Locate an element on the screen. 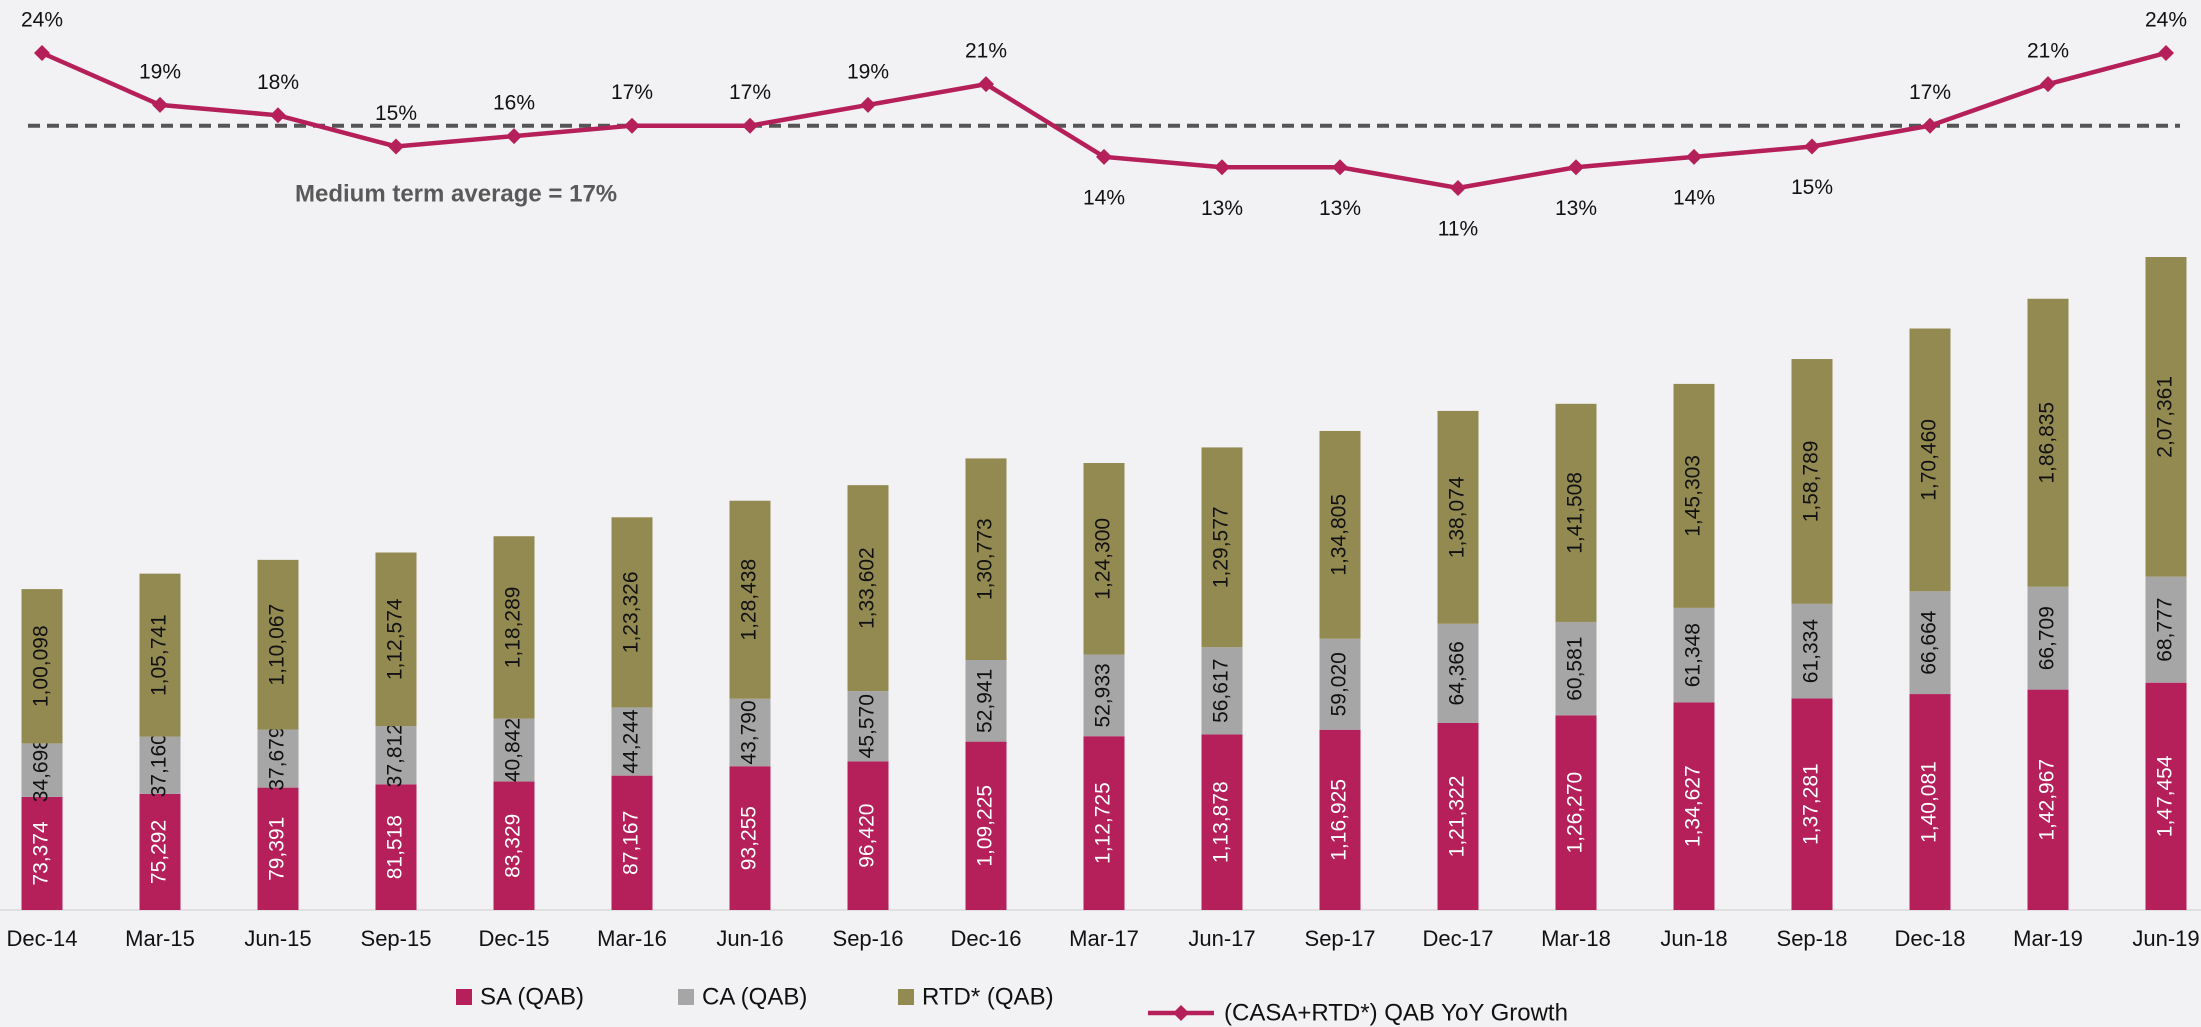 Image resolution: width=2201 pixels, height=1027 pixels. bar-label: 66,664 is located at coordinates (1929, 642).